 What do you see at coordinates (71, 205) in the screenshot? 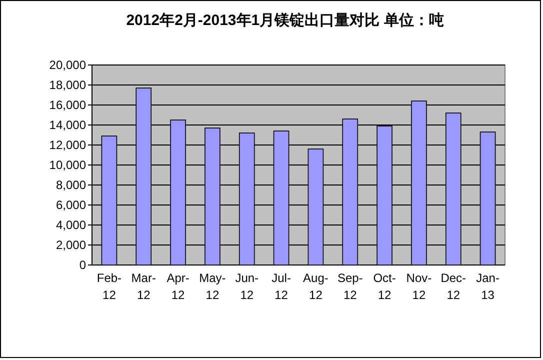
I see `y-tick-label: 6,000` at bounding box center [71, 205].